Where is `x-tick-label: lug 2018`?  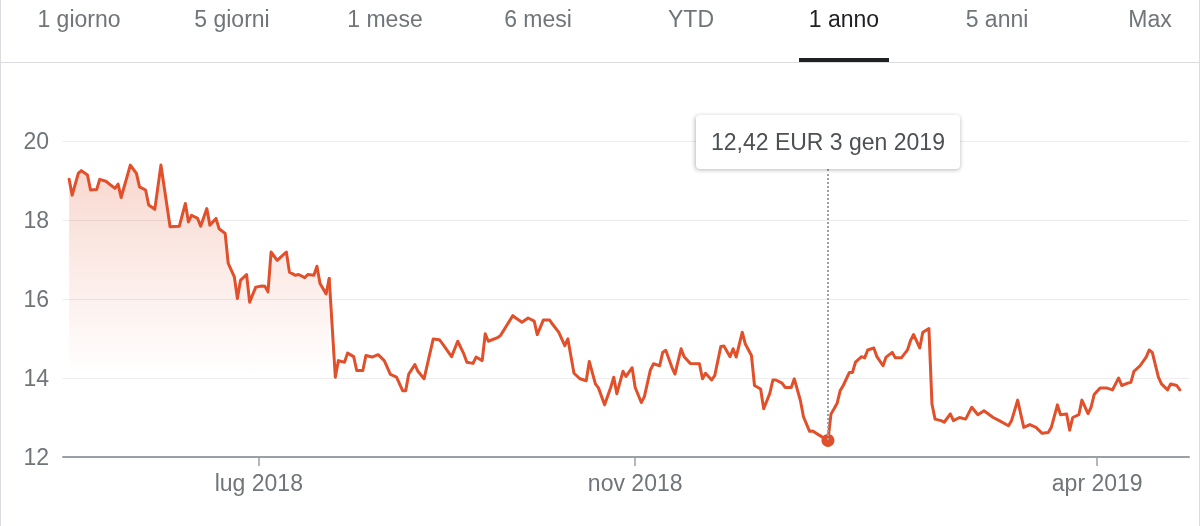
x-tick-label: lug 2018 is located at coordinates (258, 482).